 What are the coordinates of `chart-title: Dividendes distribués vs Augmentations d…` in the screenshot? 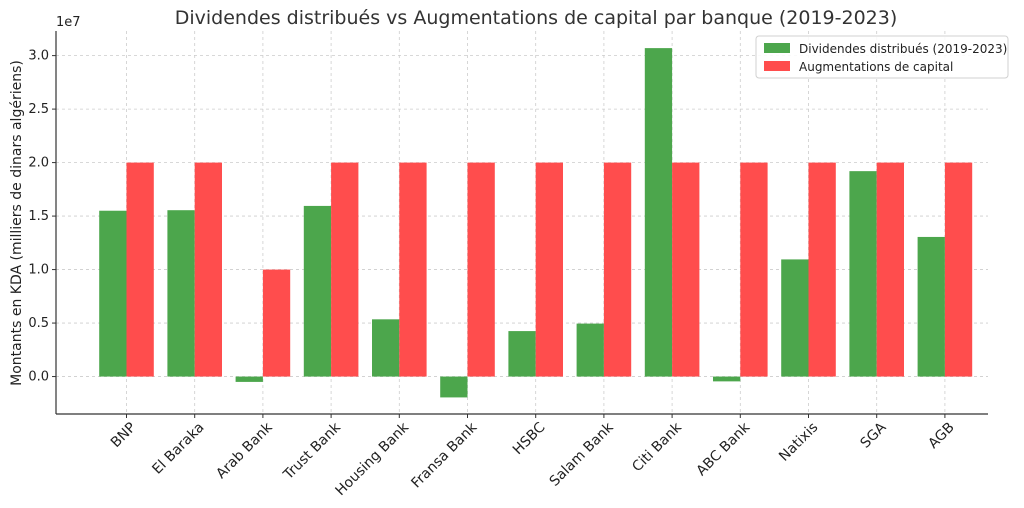 It's located at (536, 18).